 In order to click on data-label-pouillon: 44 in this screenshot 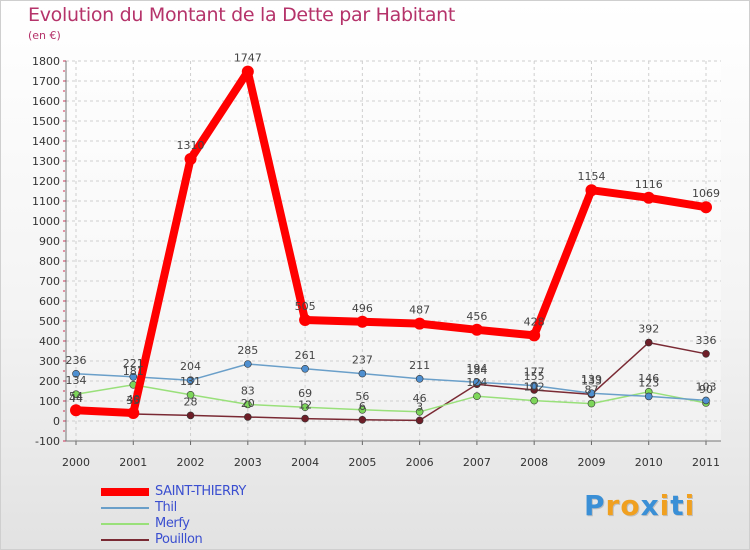, I will do `click(76, 398)`.